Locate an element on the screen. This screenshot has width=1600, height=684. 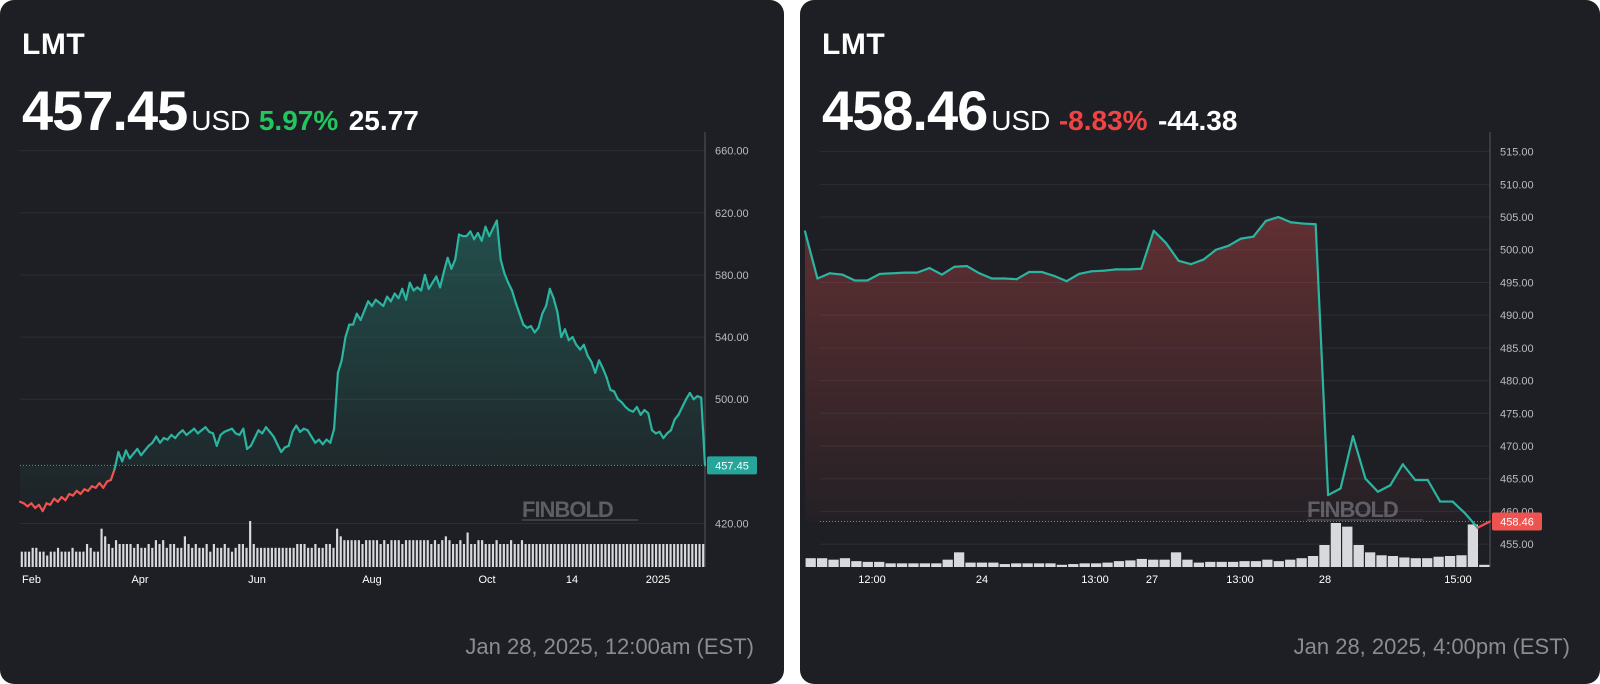
change-percent: -8.83% is located at coordinates (1103, 120).